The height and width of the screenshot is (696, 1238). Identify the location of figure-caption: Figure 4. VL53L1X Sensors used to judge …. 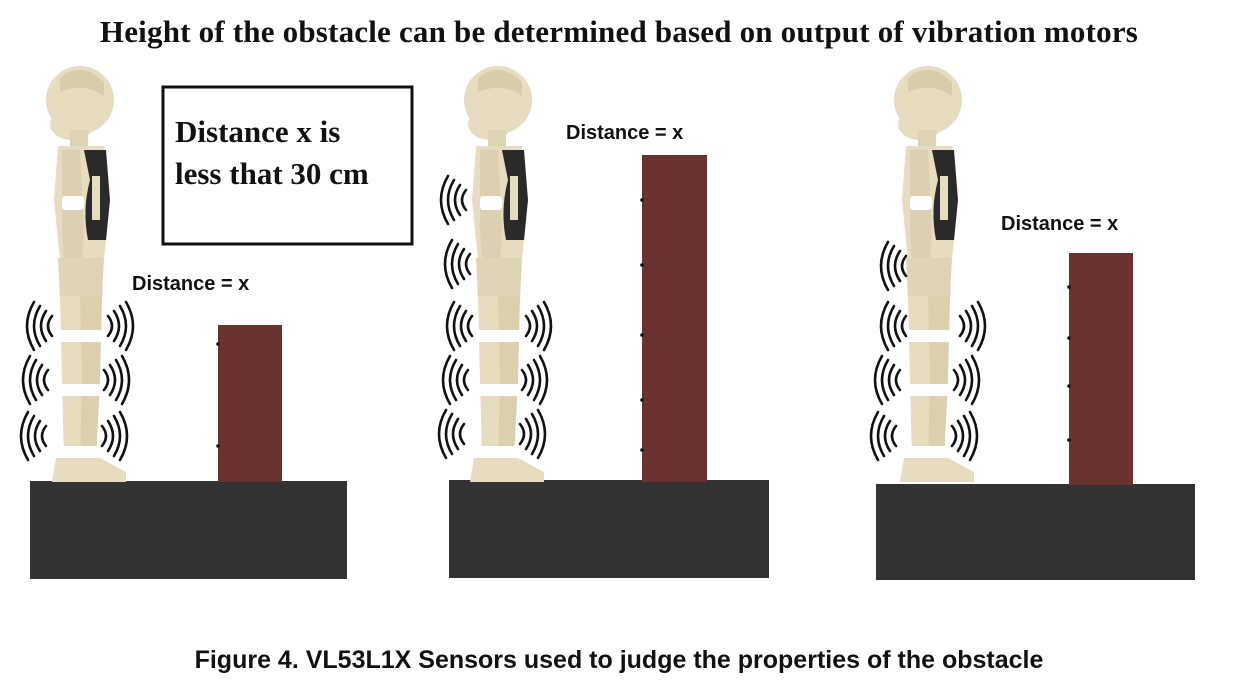
(619, 660).